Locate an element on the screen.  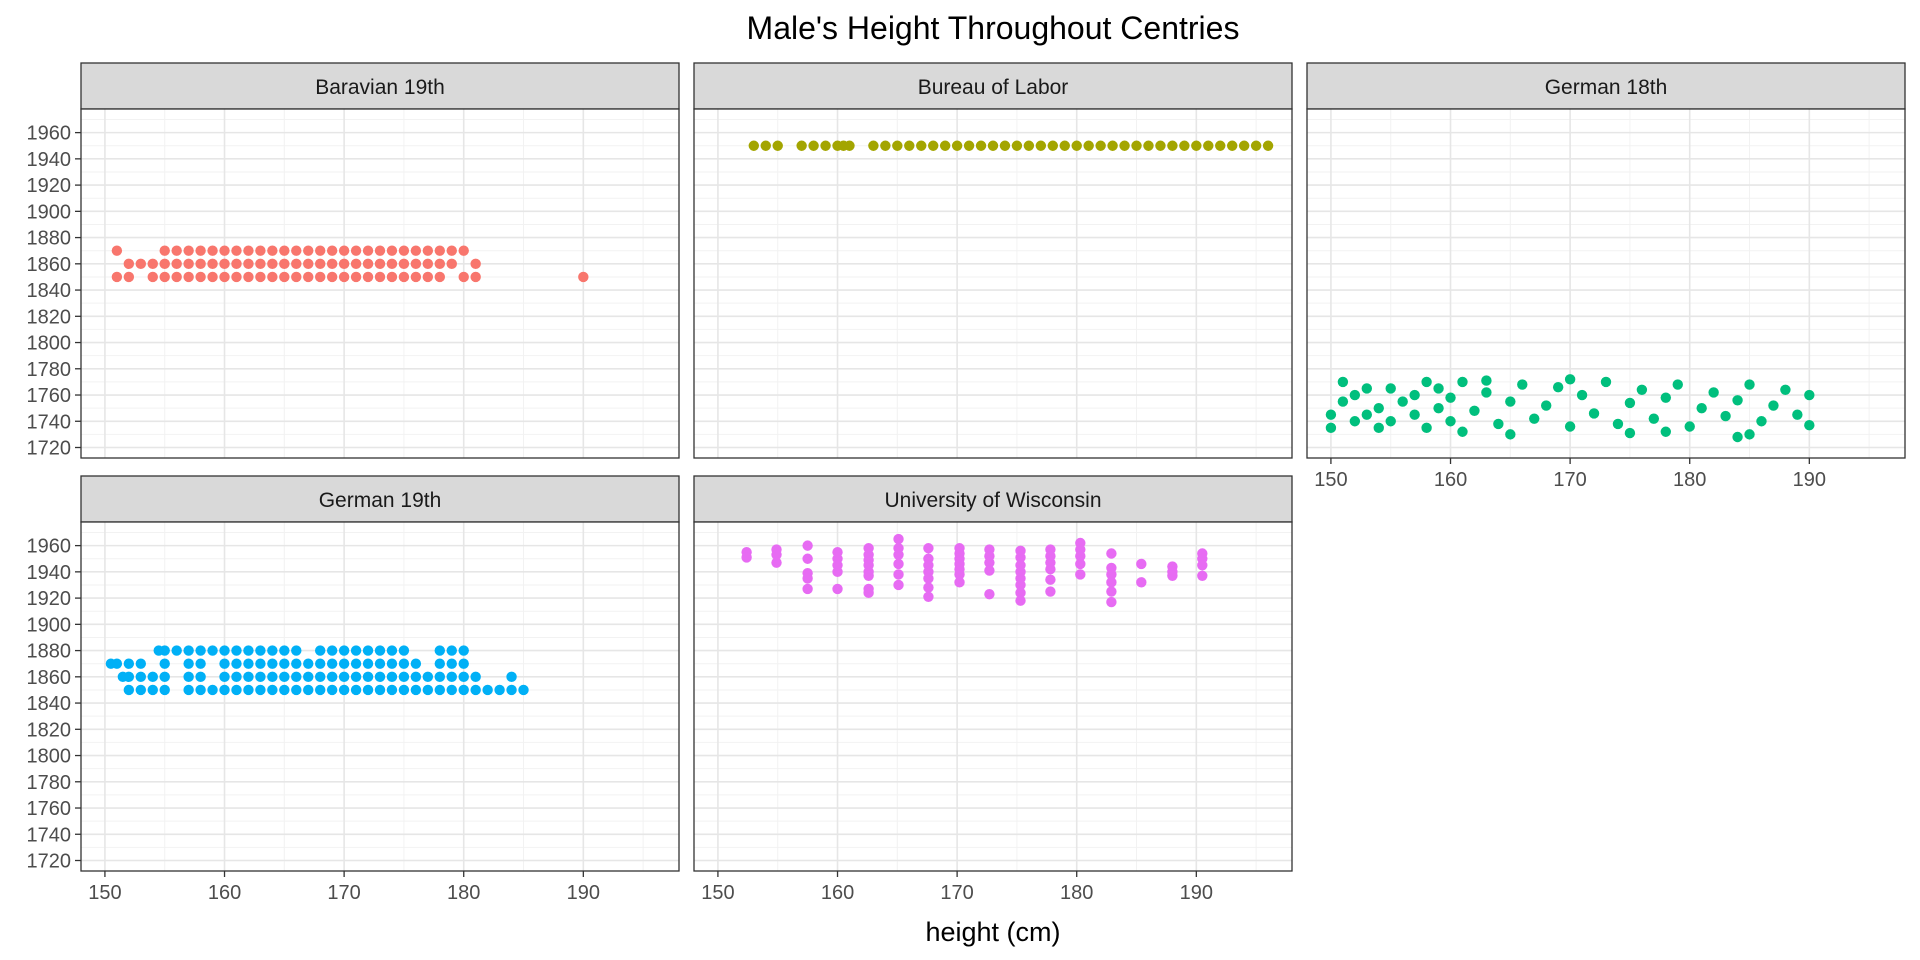
y-tick-label: 1740 is located at coordinates (49, 422).